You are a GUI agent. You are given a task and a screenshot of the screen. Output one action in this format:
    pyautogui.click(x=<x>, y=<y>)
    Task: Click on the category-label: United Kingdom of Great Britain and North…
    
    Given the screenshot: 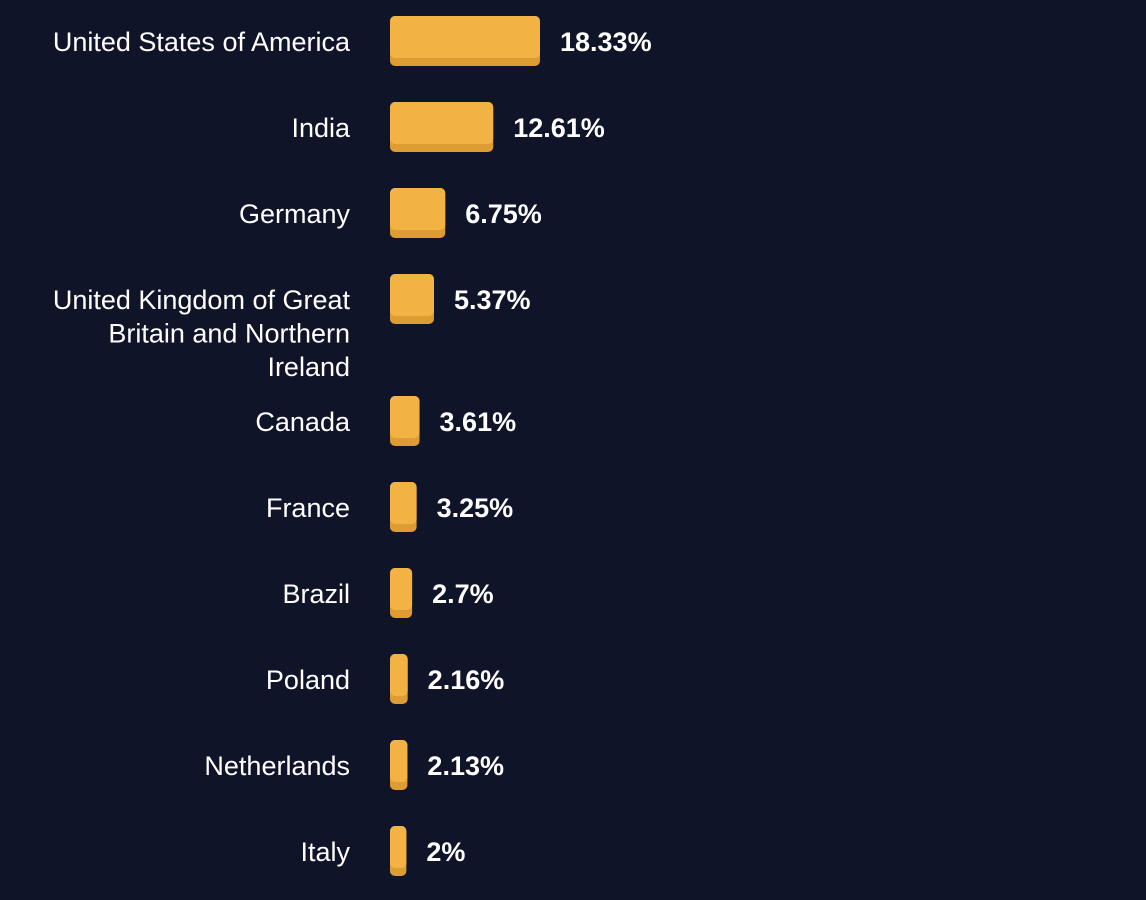 What is the action you would take?
    pyautogui.click(x=202, y=333)
    